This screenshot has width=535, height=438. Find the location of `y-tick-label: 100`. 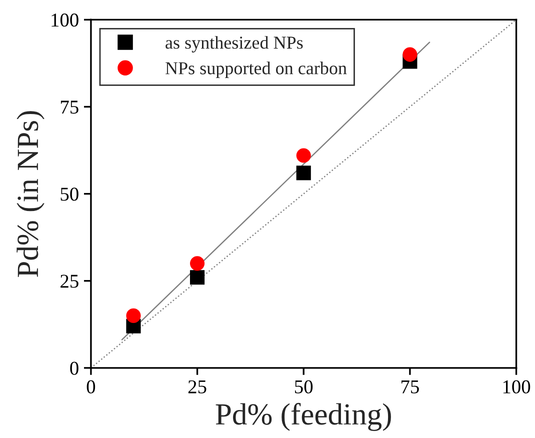

y-tick-label: 100 is located at coordinates (65, 20).